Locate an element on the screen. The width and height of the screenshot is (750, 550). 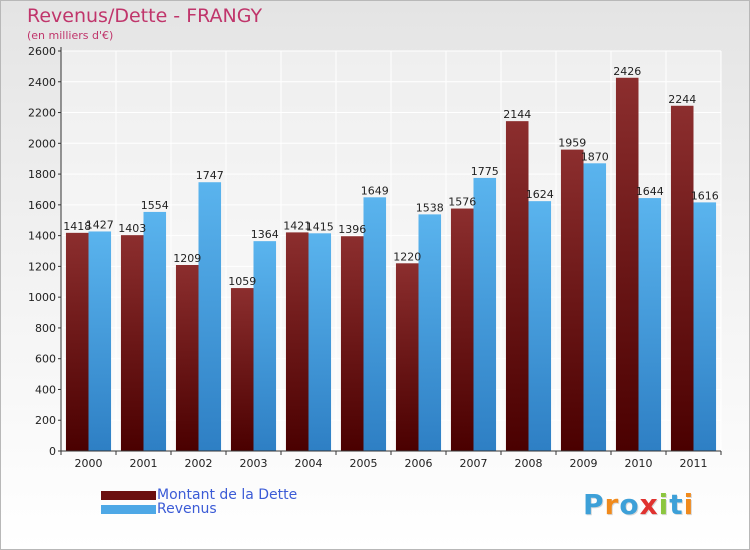
data-label-debt-2007: 1576 is located at coordinates (462, 202).